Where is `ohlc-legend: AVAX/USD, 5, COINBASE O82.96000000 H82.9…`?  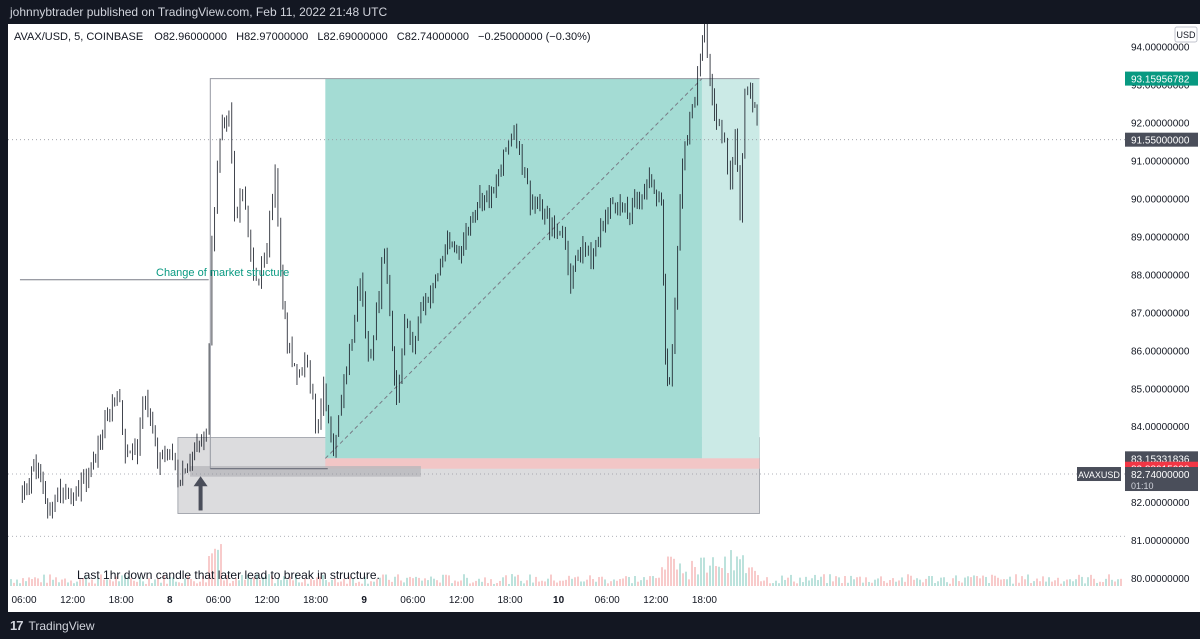 ohlc-legend: AVAX/USD, 5, COINBASE O82.96000000 H82.9… is located at coordinates (302, 37).